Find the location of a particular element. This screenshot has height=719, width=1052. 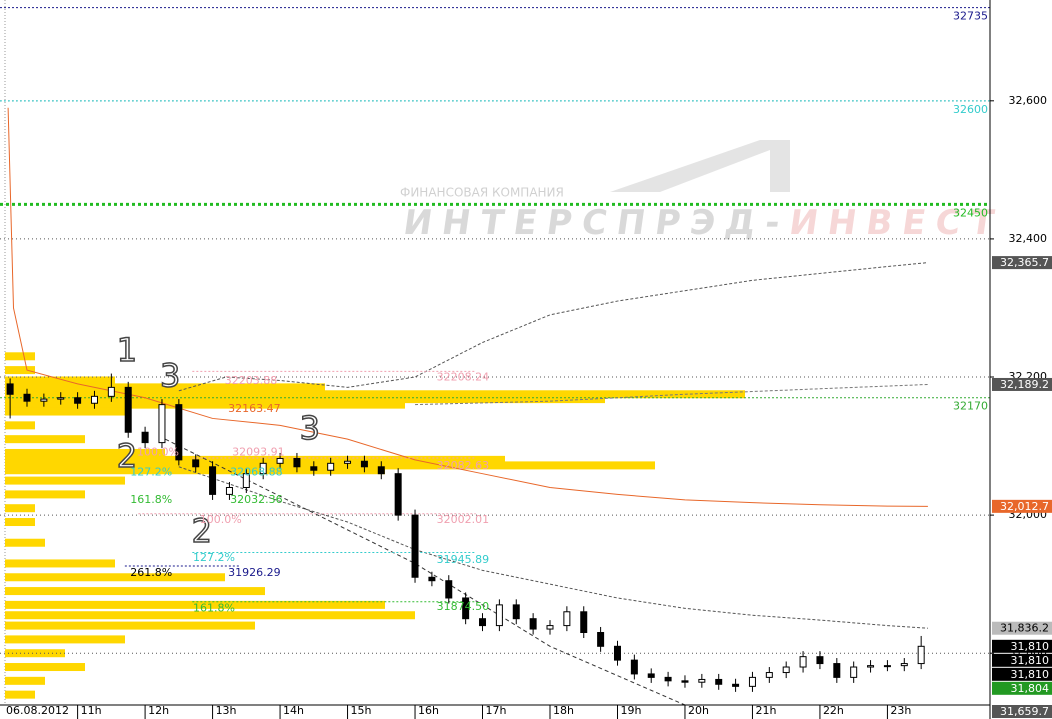

x-tick-label: 16h is located at coordinates (428, 710).